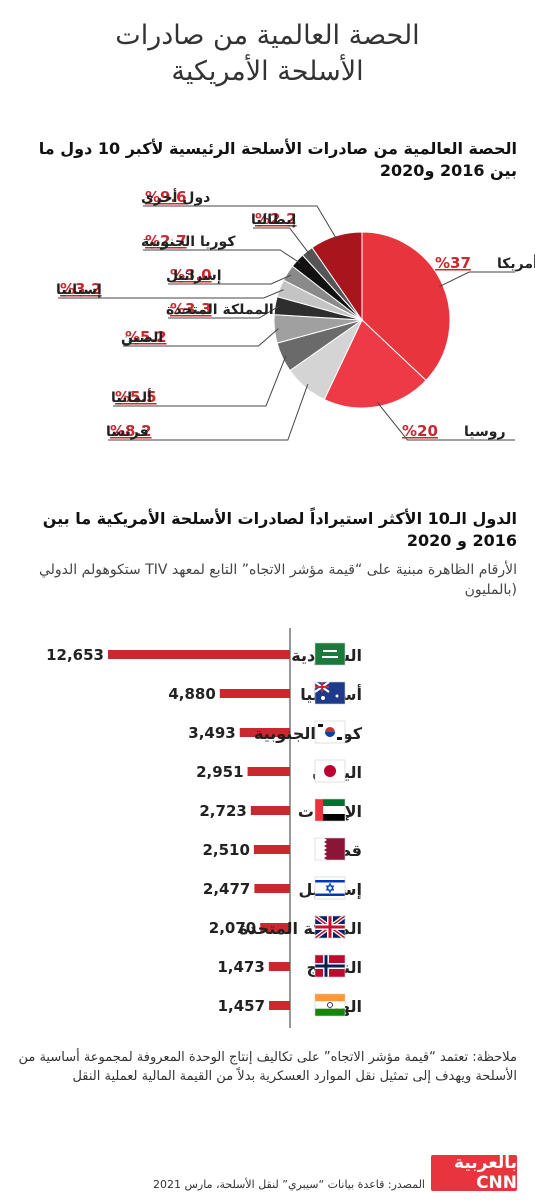 This screenshot has width=535, height=1200. I want to click on pie-slice-percent: %37, so click(453, 263).